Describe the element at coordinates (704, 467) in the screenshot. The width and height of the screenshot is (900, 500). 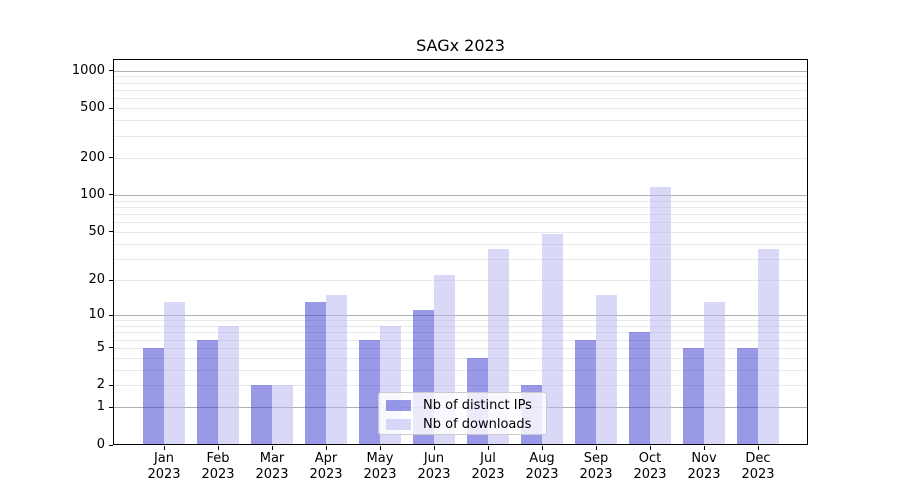
I see `x-tick-label-nov: Nov 2023` at that location.